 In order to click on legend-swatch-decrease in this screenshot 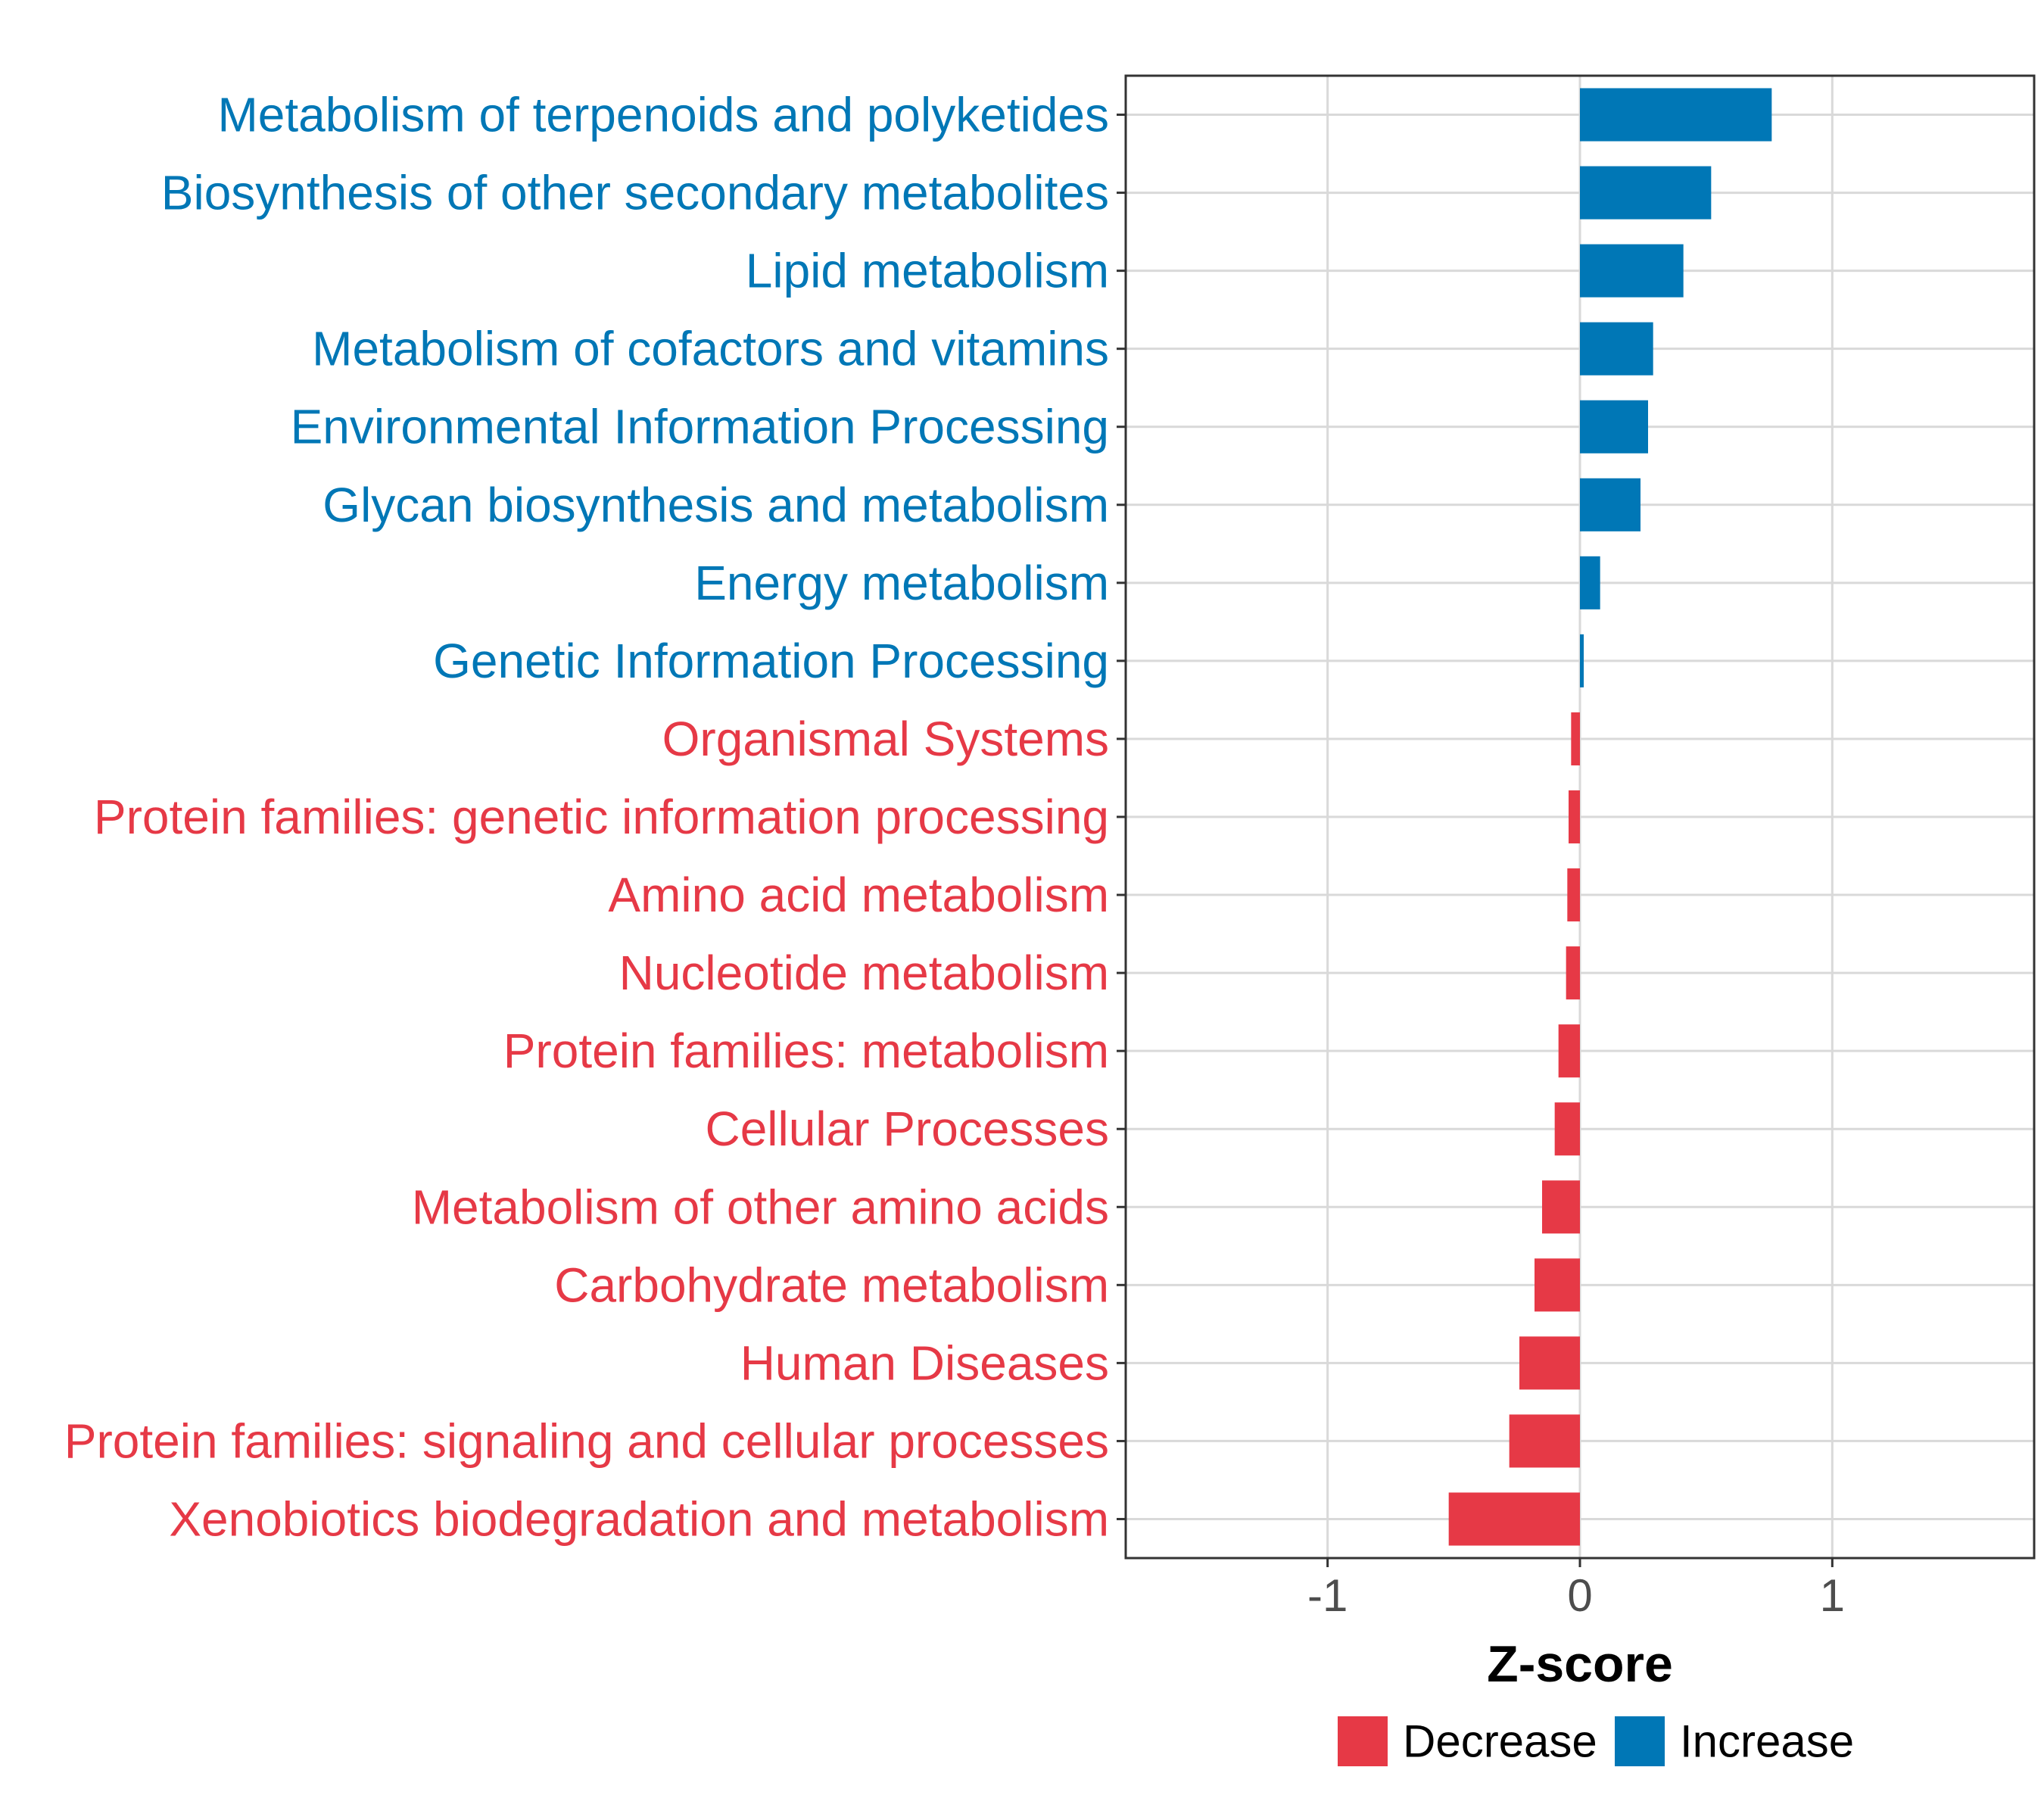, I will do `click(1363, 1741)`.